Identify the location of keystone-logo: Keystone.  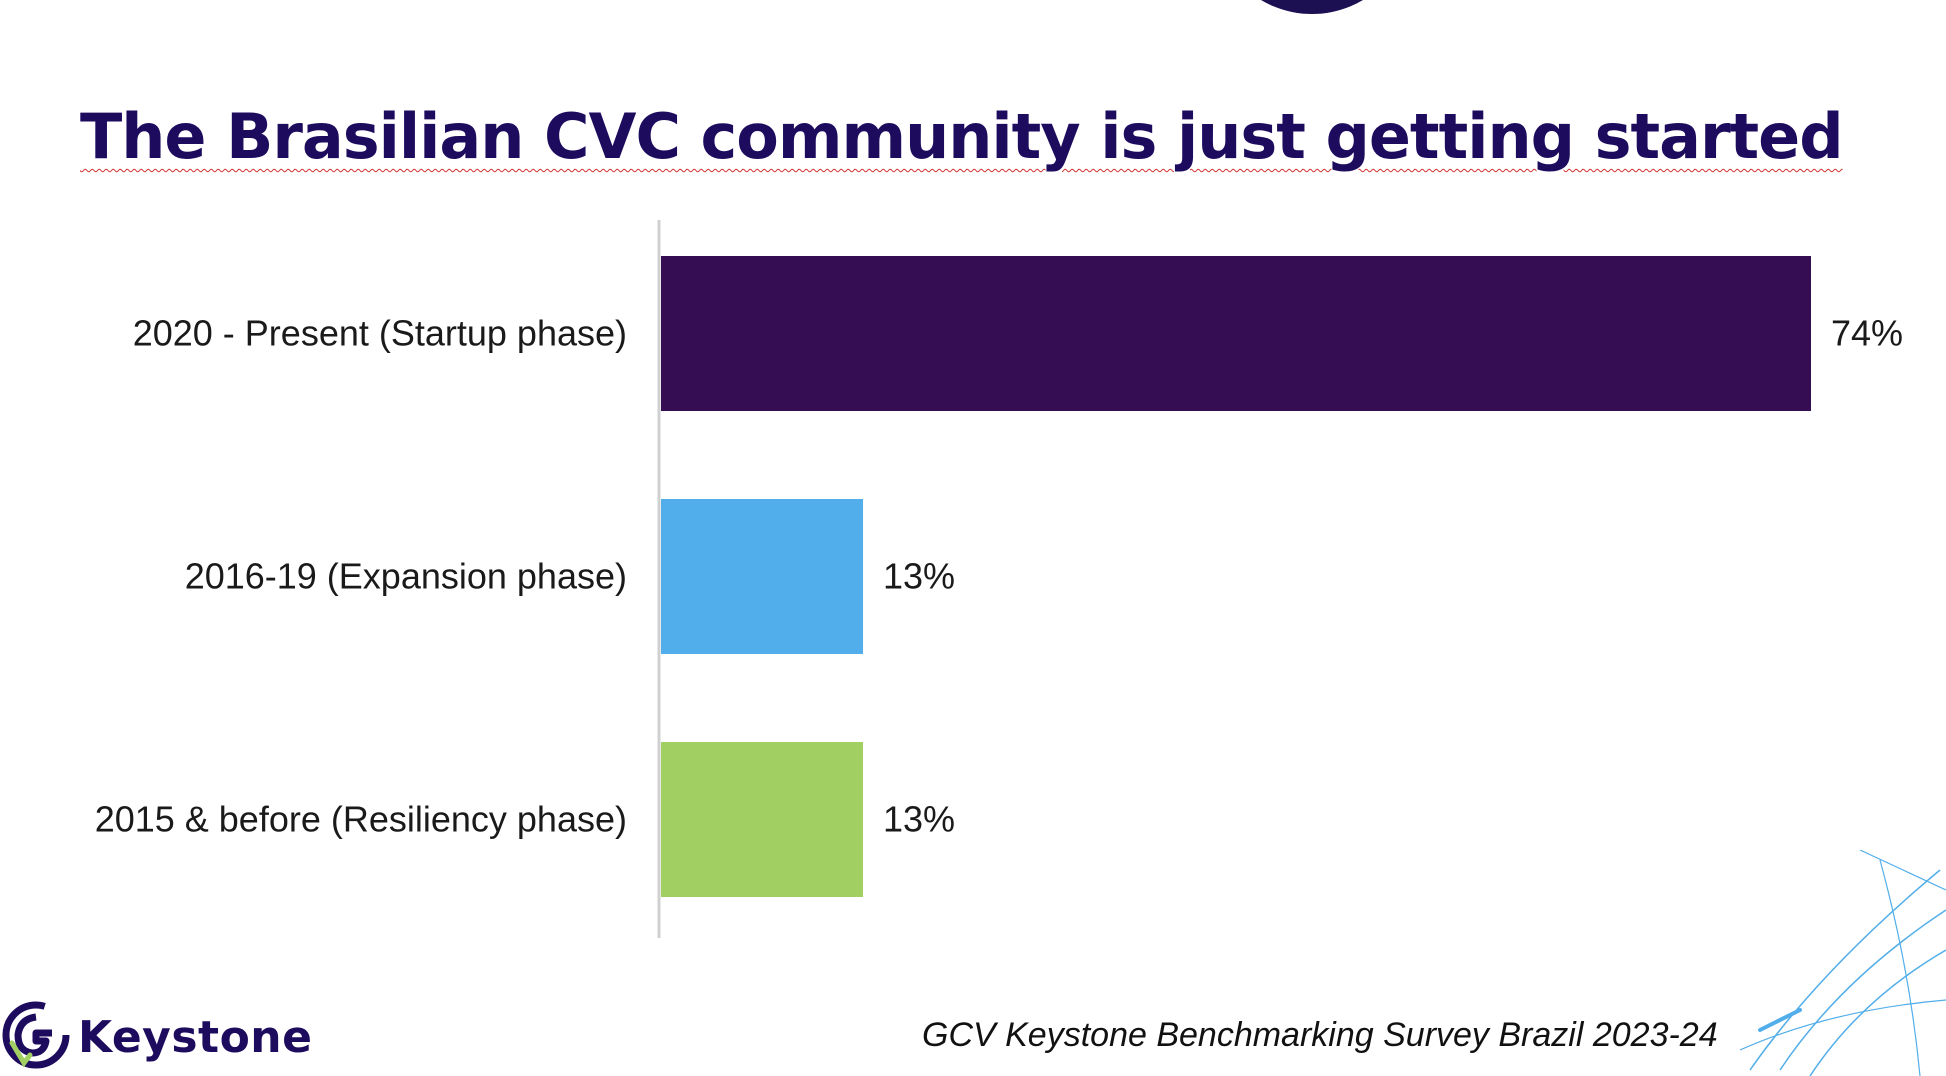
(156, 1036).